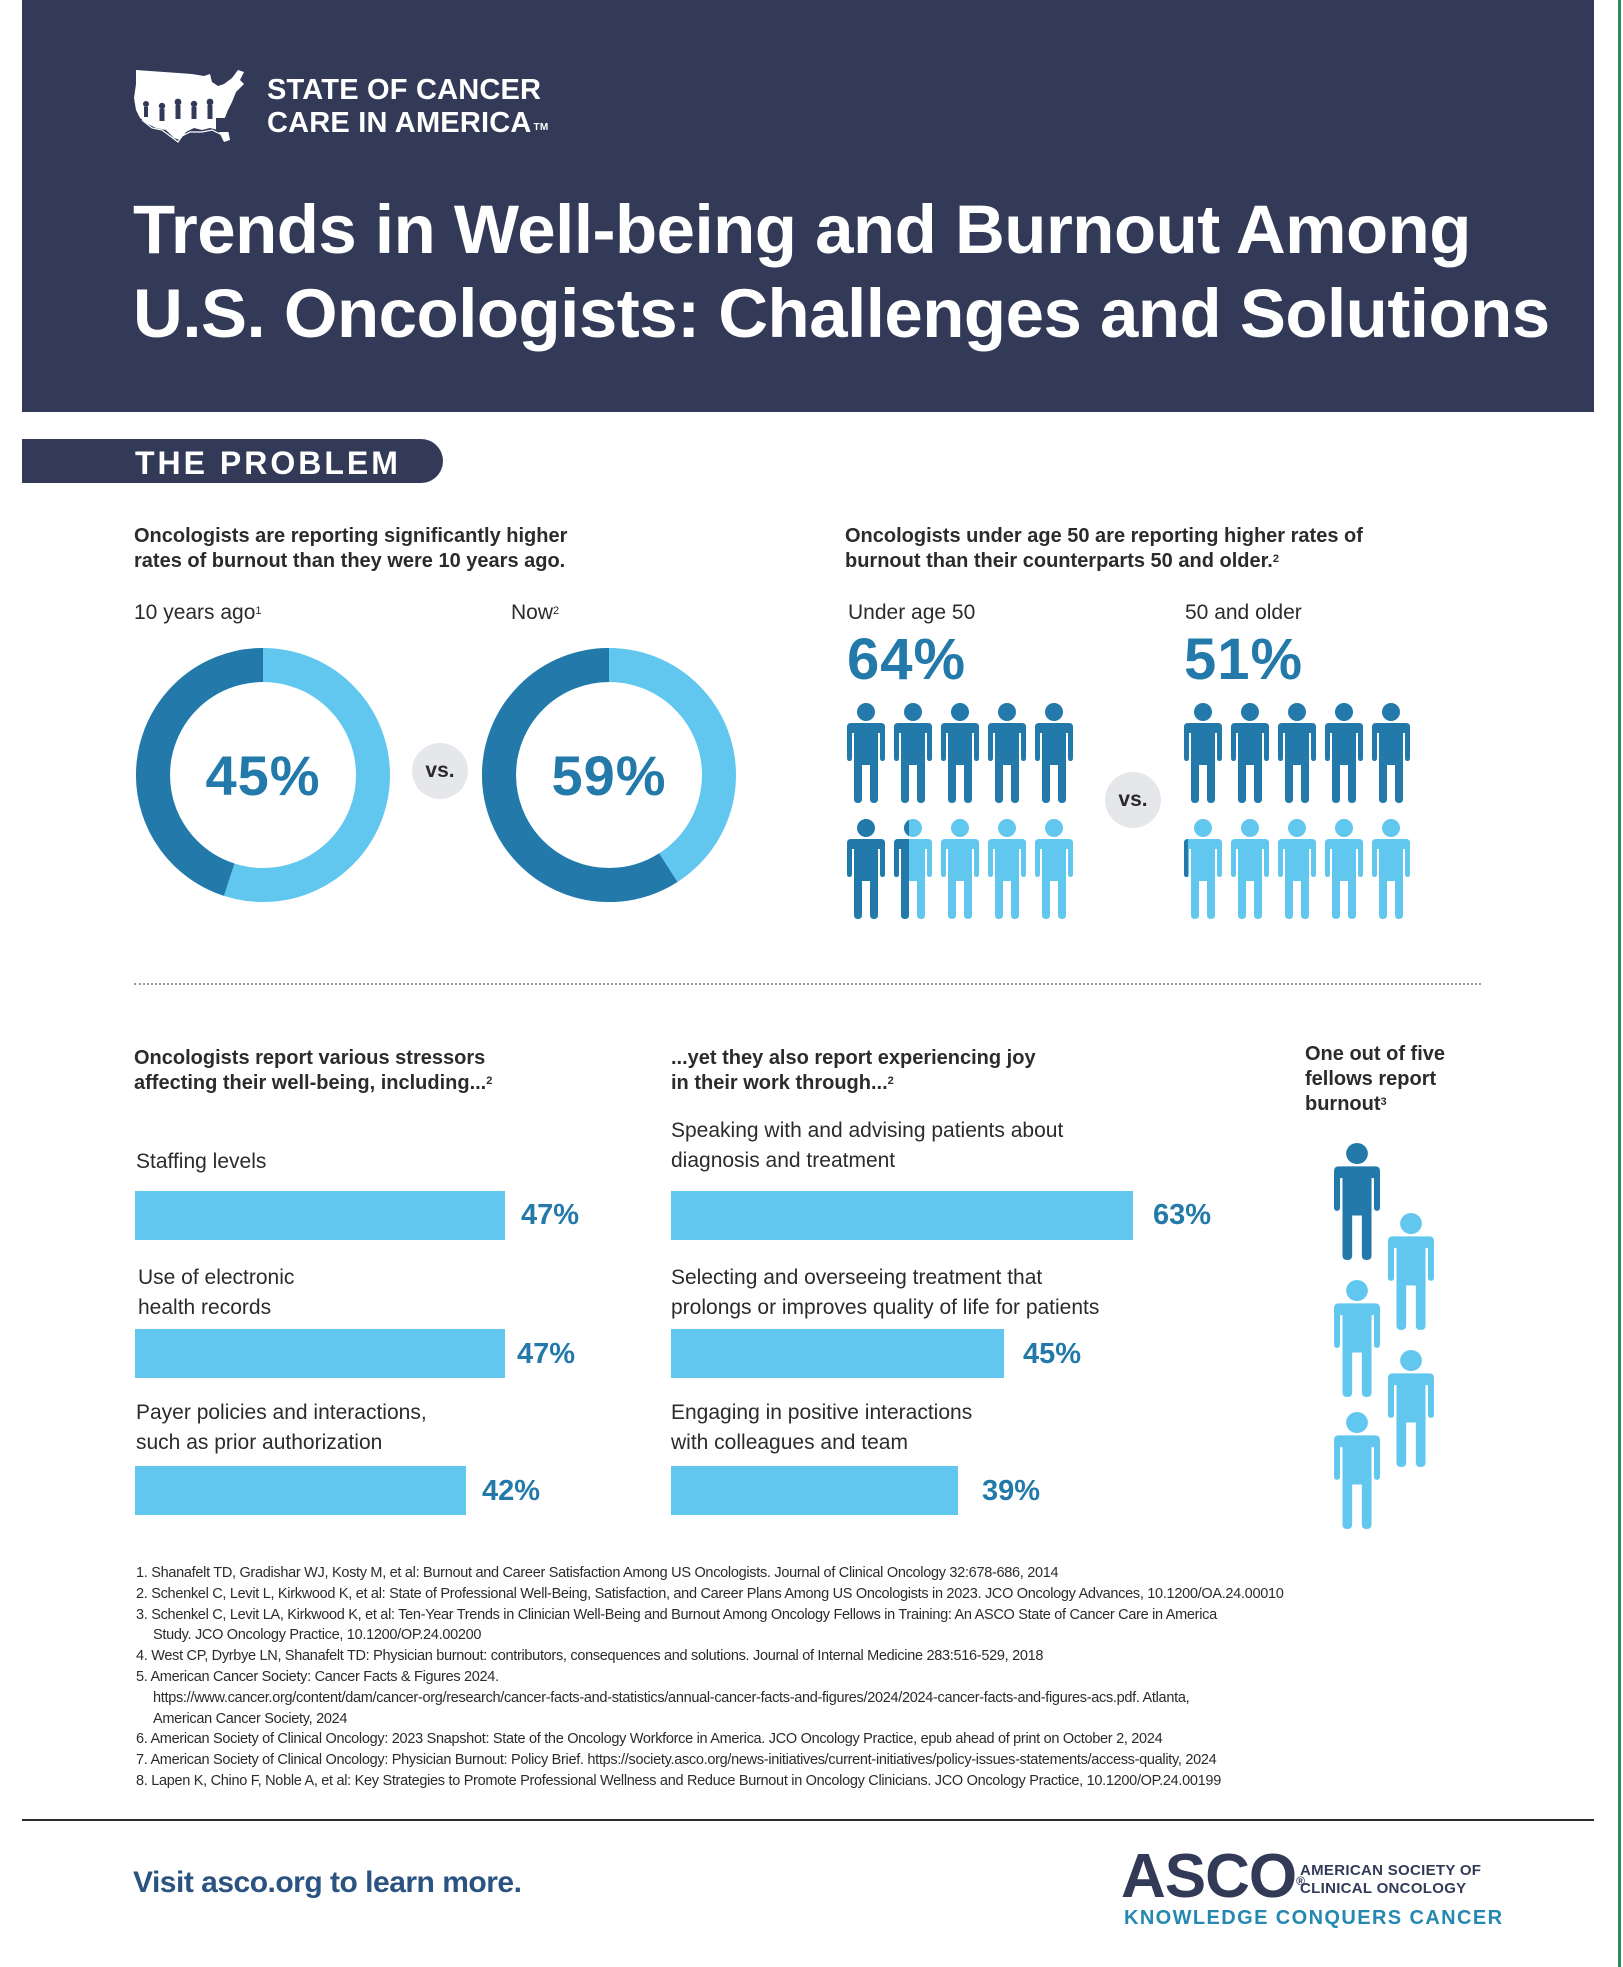  Describe the element at coordinates (1314, 1918) in the screenshot. I see `asco-tagline: KNOWLEDGE CONQUERS CANCER` at that location.